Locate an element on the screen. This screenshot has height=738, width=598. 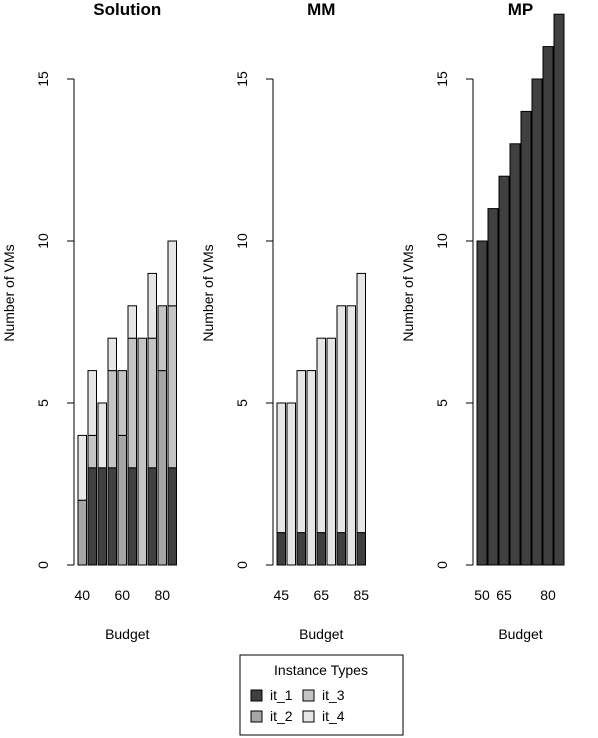
panel-solution-bar-7-it3 is located at coordinates (152, 403).